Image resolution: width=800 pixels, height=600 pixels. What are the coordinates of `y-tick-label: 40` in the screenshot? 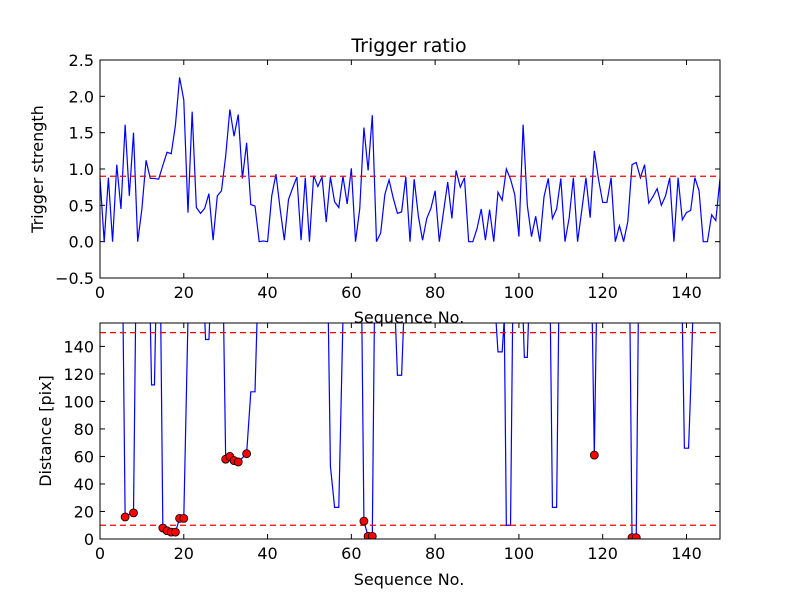 It's located at (84, 484).